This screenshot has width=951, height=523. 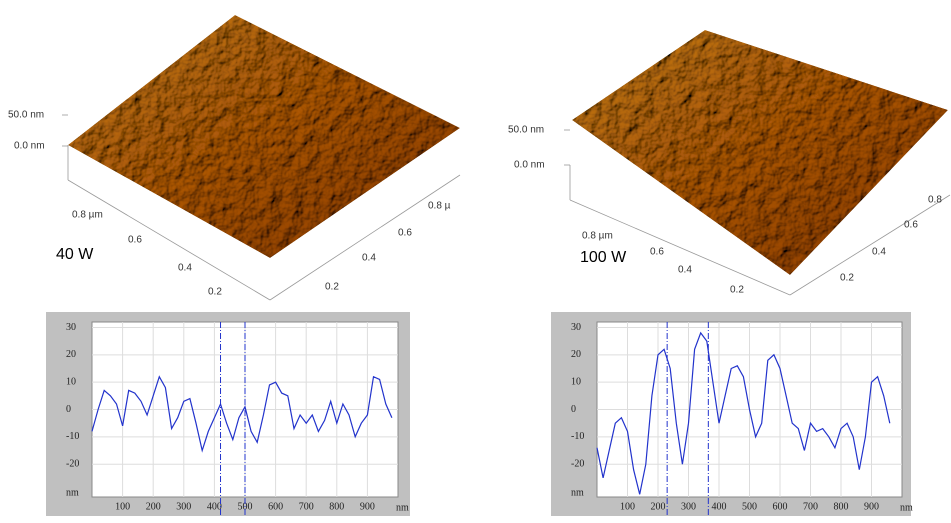 What do you see at coordinates (749, 506) in the screenshot?
I see `x-tick-label: 500` at bounding box center [749, 506].